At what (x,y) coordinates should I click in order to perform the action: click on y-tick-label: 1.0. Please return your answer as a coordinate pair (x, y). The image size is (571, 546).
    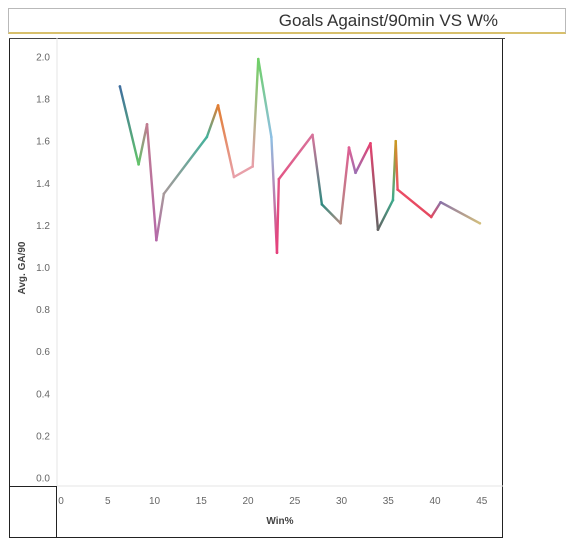
    Looking at the image, I should click on (43, 268).